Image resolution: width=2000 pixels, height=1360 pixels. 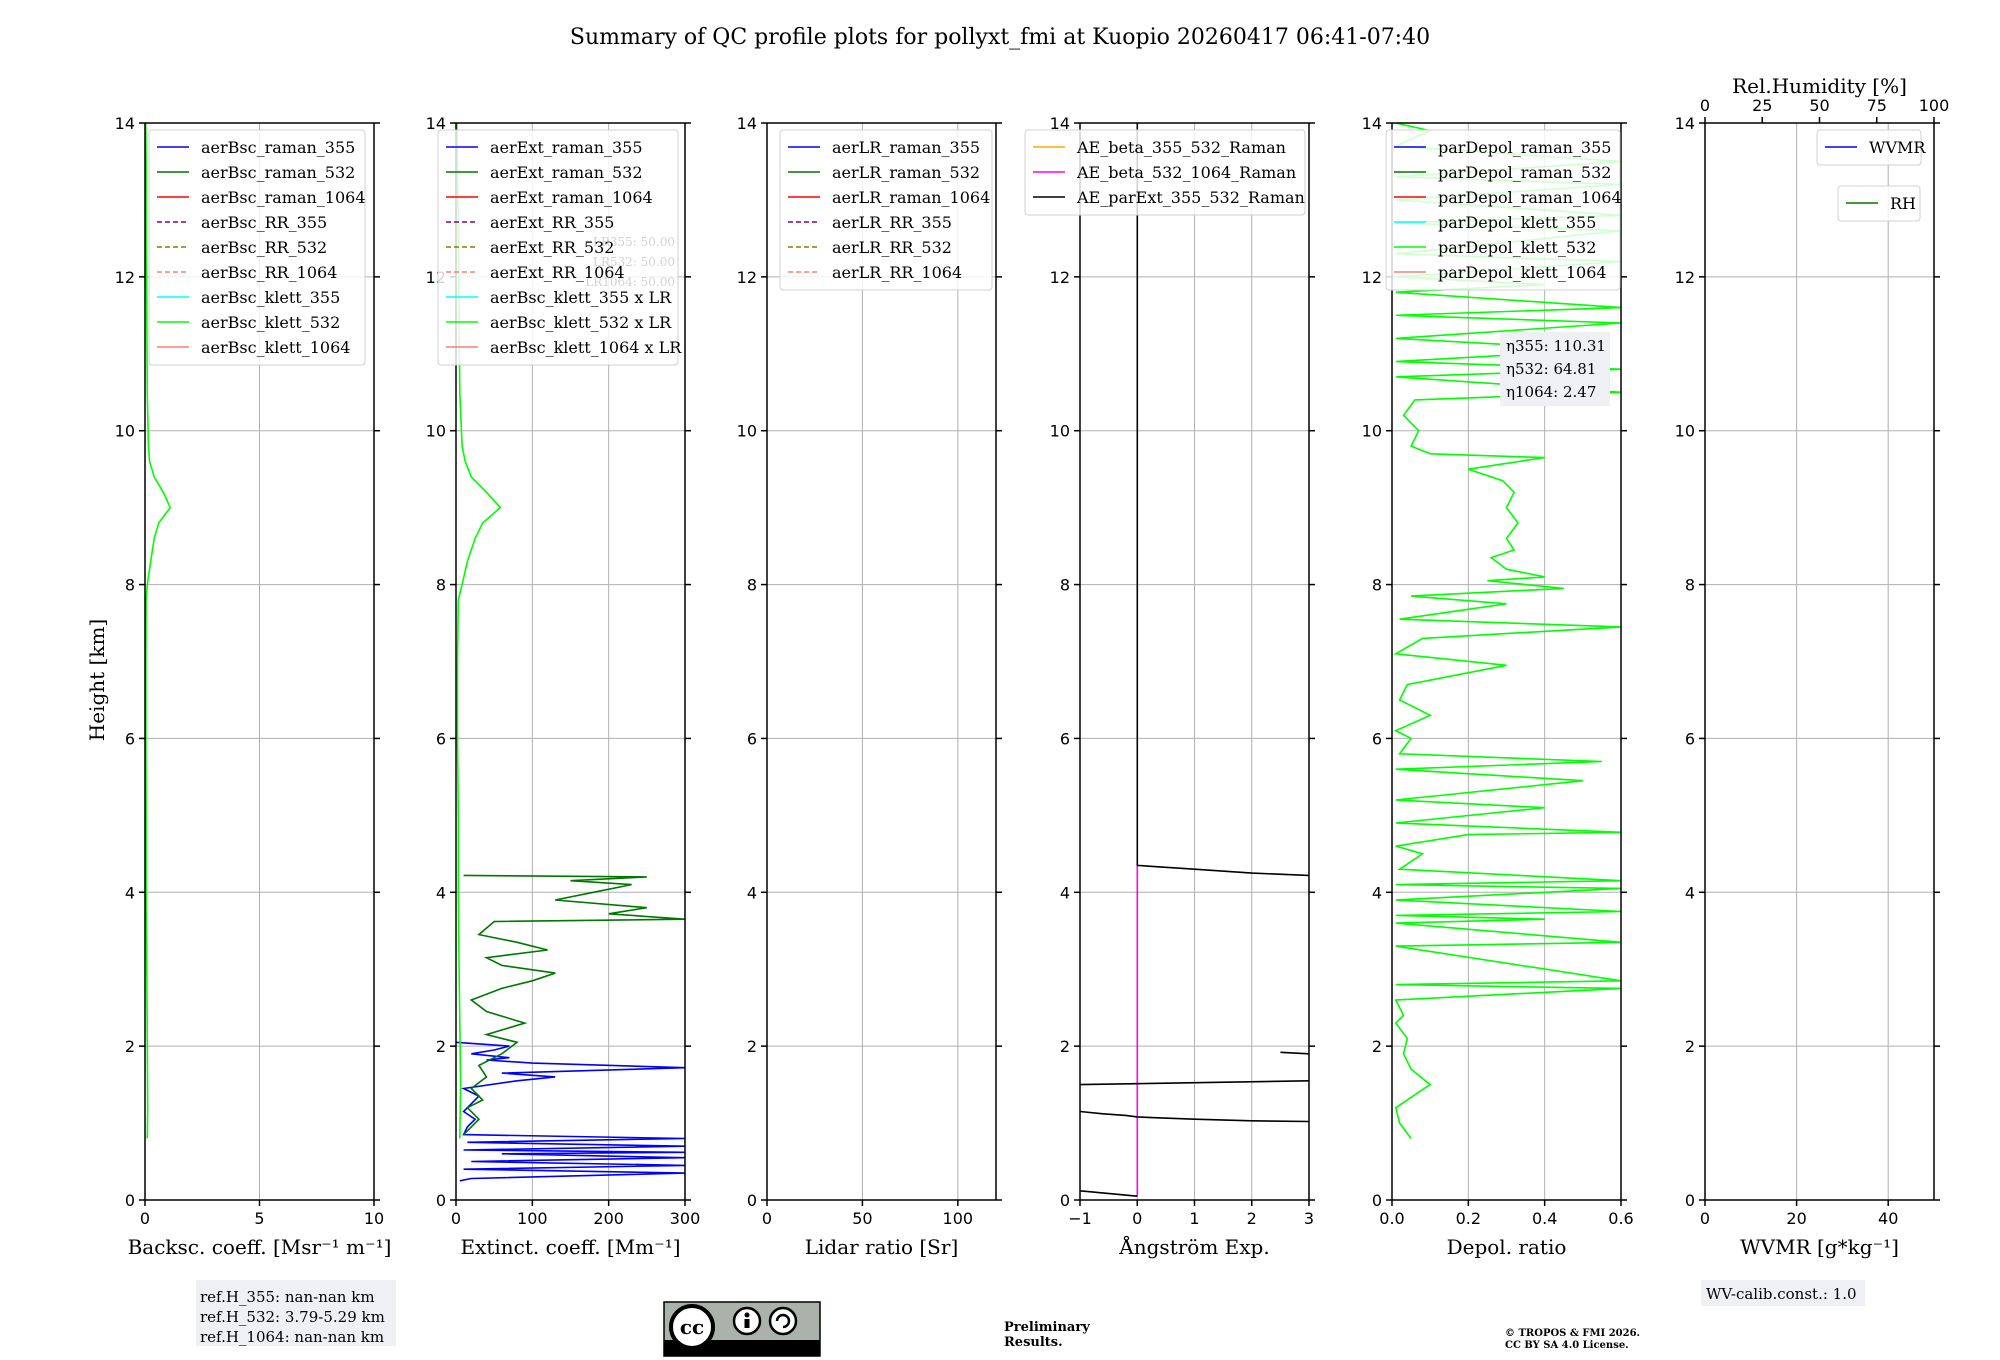 I want to click on eta-background, so click(x=1555, y=369).